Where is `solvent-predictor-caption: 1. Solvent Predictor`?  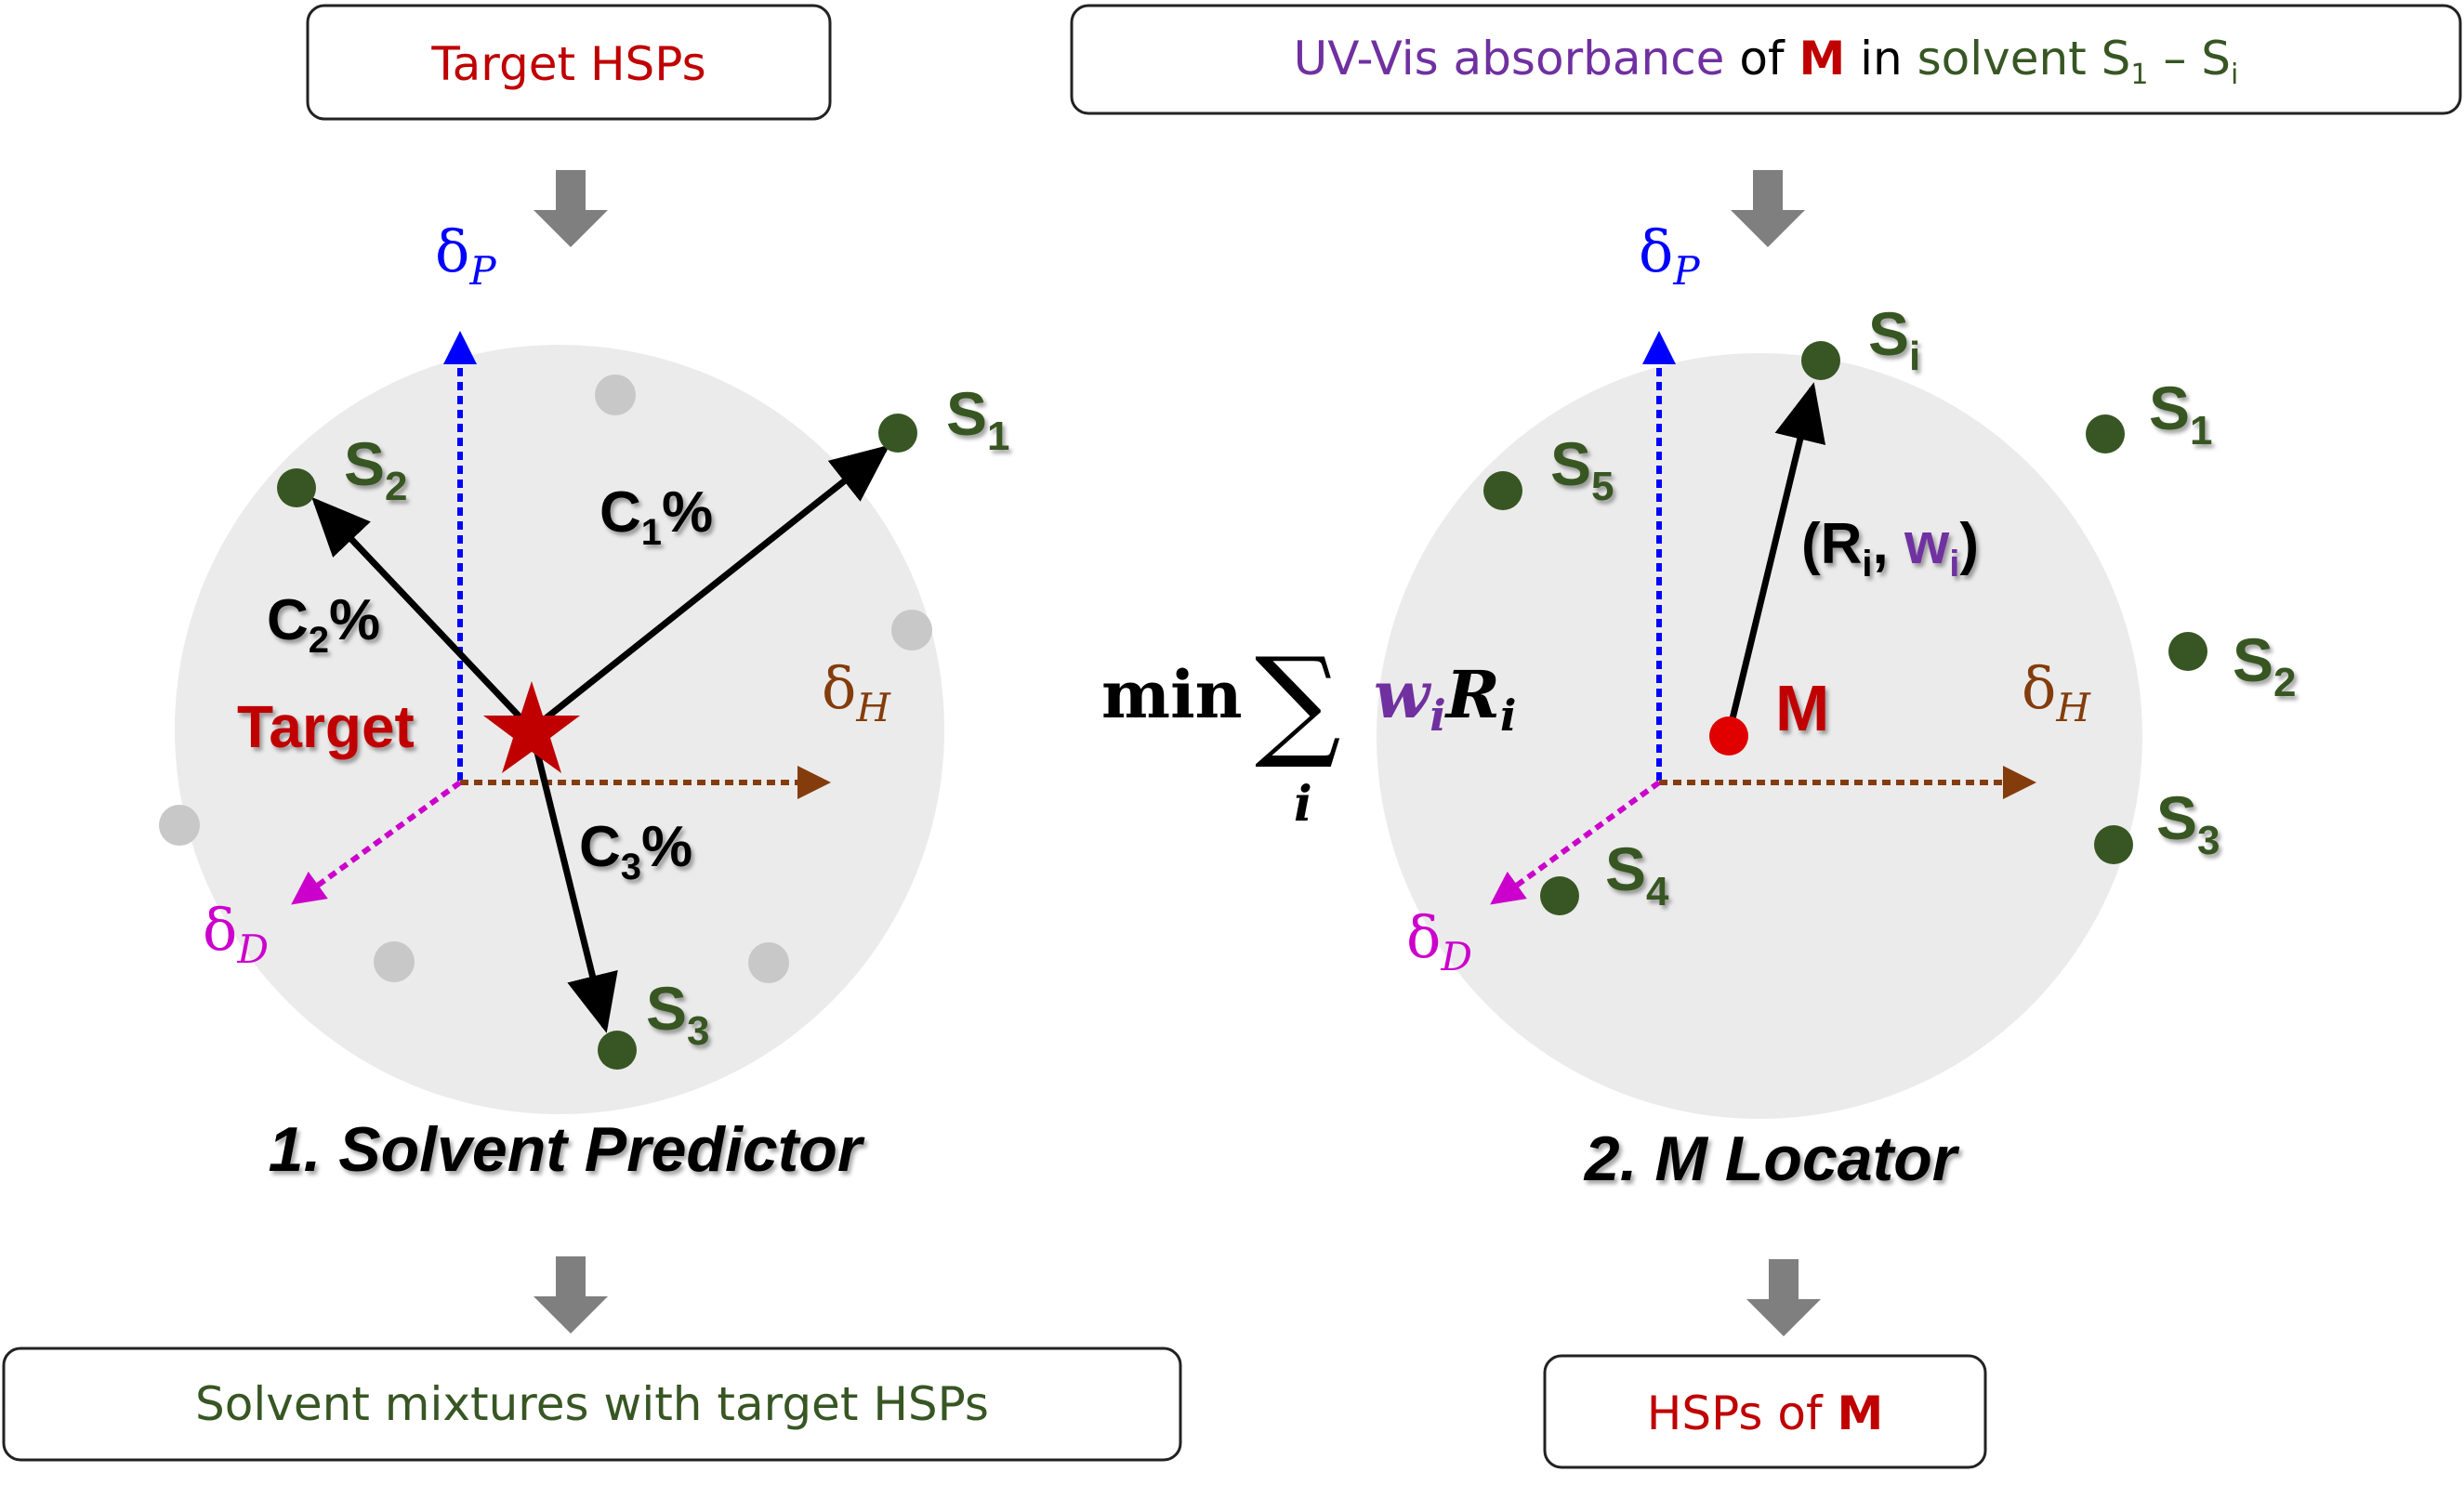
solvent-predictor-caption: 1. Solvent Predictor is located at coordinates (567, 1149).